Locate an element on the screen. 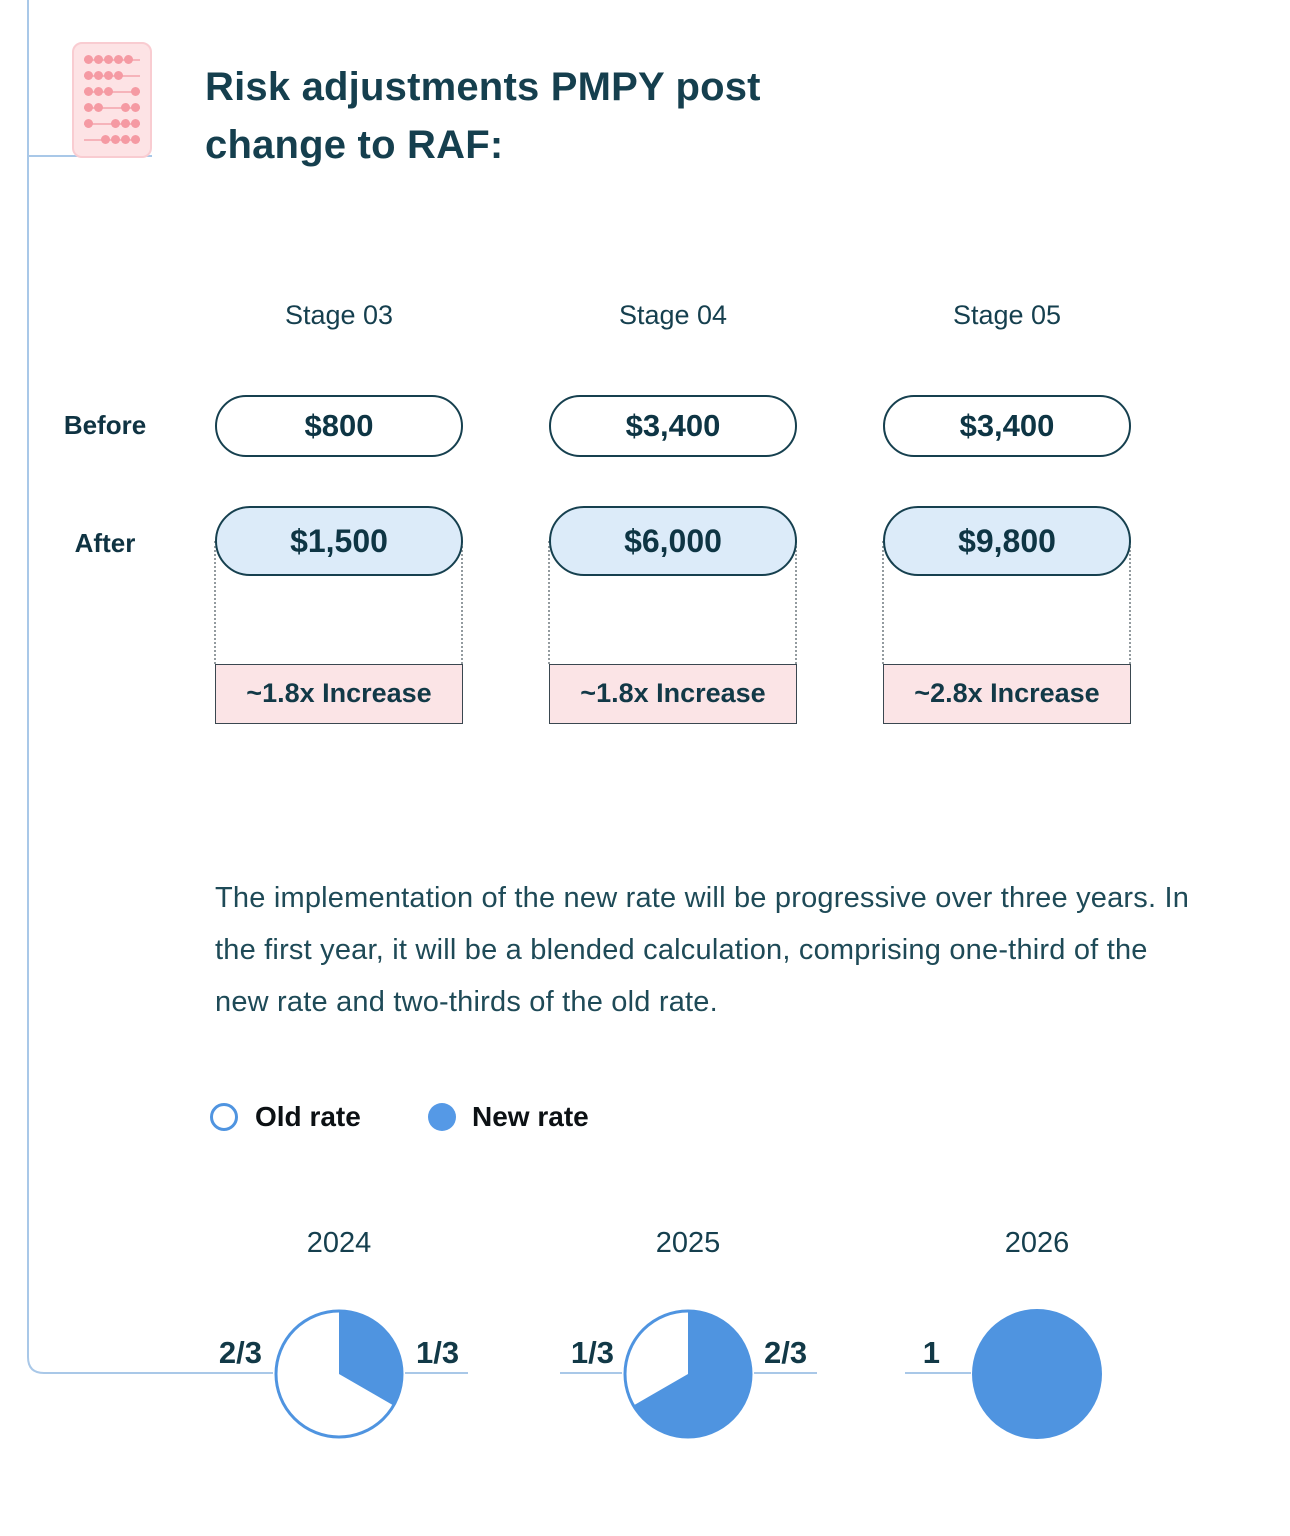 The width and height of the screenshot is (1290, 1536). increase-badge-stage-05: ~2.8x Increase is located at coordinates (1007, 694).